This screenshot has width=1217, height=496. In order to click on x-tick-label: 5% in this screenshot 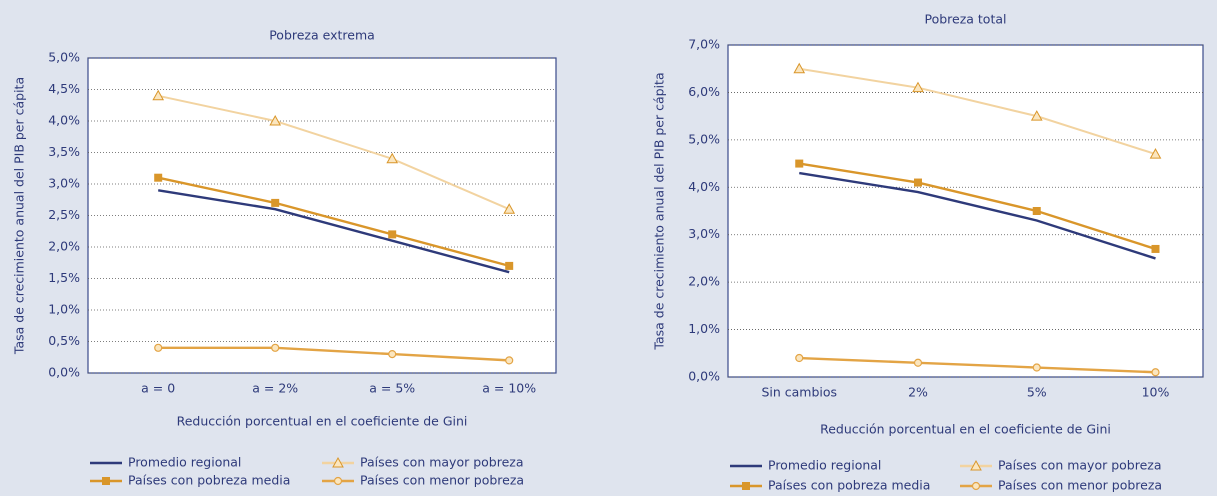, I will do `click(1037, 392)`.